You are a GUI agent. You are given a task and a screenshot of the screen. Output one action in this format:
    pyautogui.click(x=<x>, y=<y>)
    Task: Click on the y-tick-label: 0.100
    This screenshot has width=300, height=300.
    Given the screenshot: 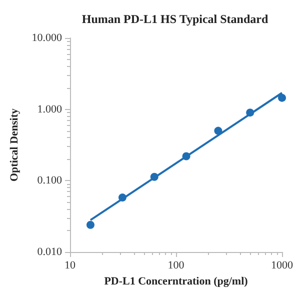 What is the action you would take?
    pyautogui.click(x=49, y=180)
    